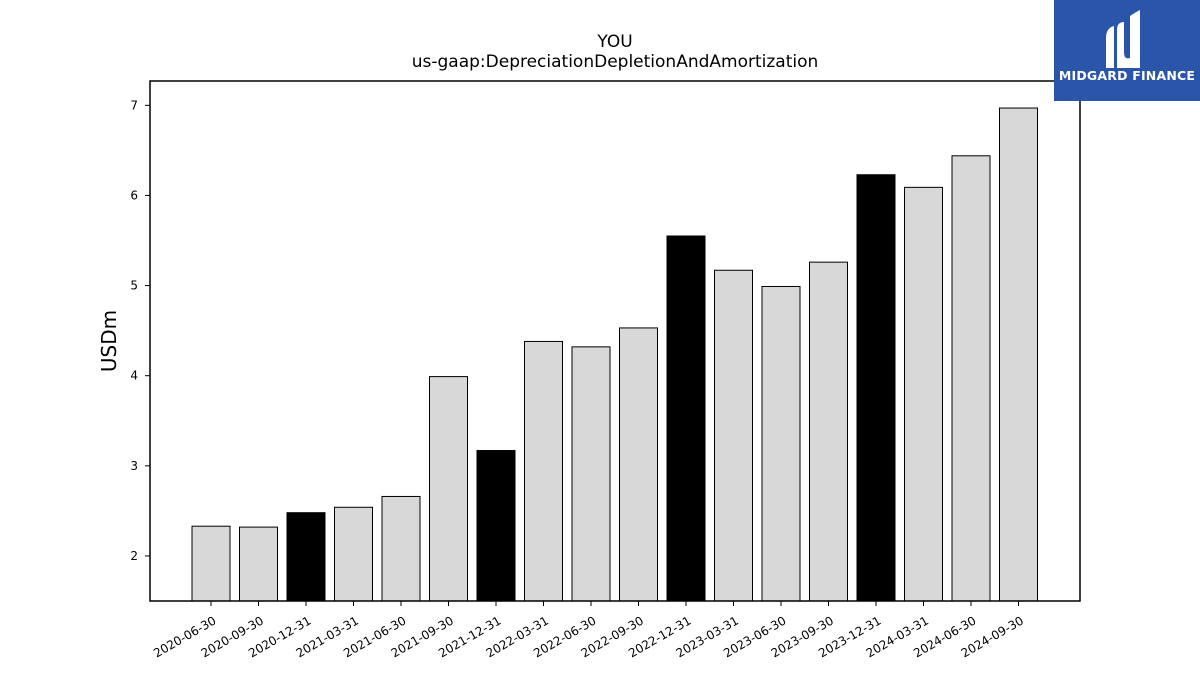 Image resolution: width=1200 pixels, height=675 pixels. Describe the element at coordinates (134, 376) in the screenshot. I see `y-tick-label: 4` at that location.